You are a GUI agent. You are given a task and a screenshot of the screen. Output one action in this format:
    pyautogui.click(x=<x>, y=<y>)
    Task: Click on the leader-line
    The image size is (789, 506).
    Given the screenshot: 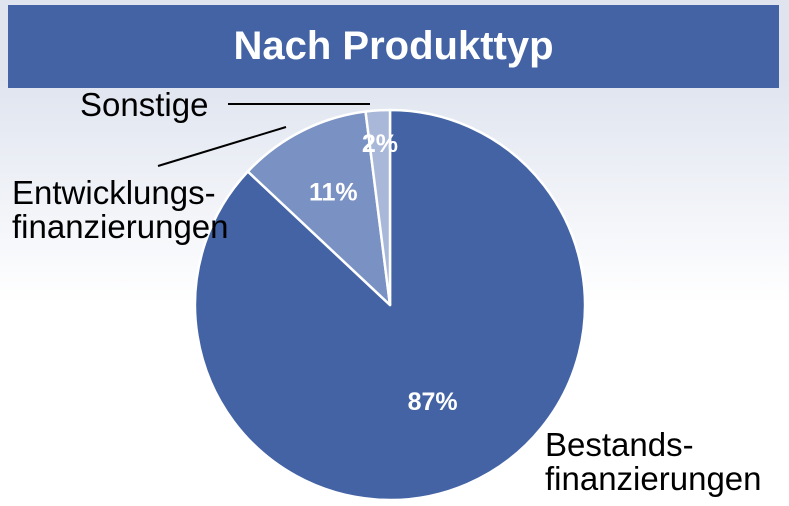 What is the action you would take?
    pyautogui.click(x=222, y=146)
    